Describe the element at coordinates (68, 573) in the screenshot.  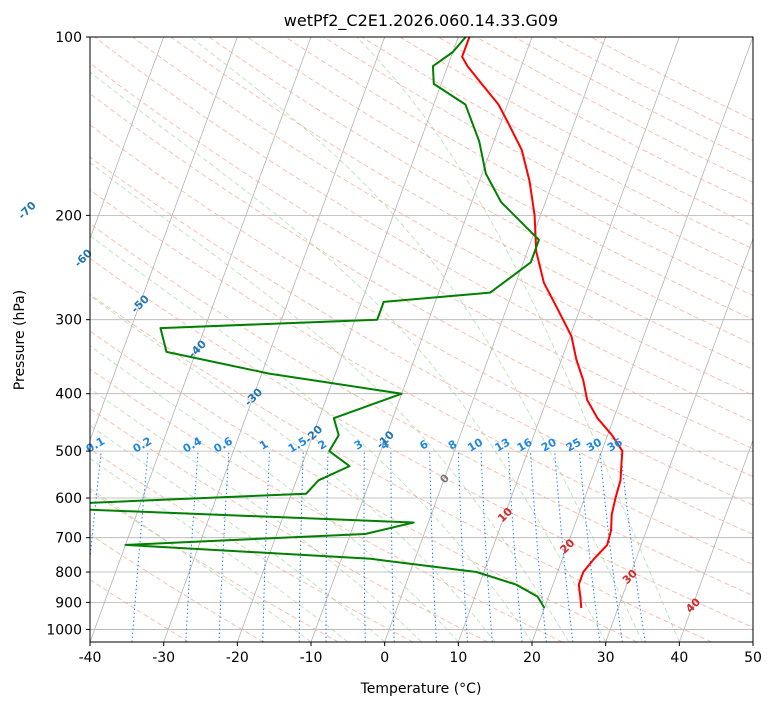
I see `y-tick-label: 800` at that location.